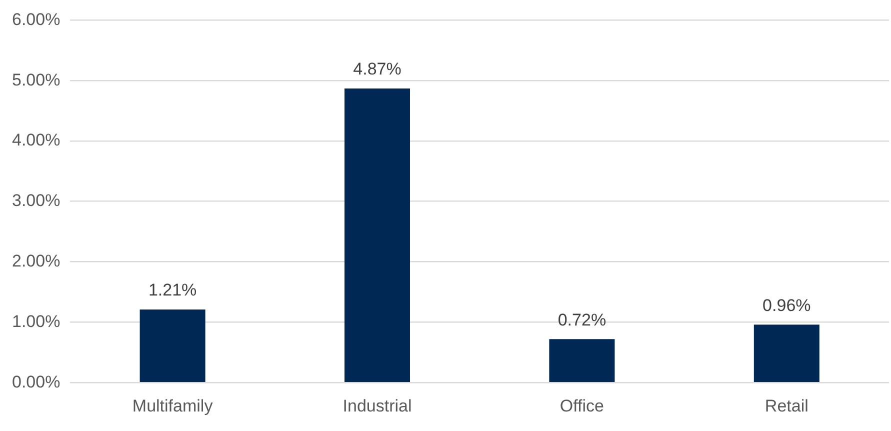  Describe the element at coordinates (36, 382) in the screenshot. I see `y-tick-label: 0.00%` at that location.